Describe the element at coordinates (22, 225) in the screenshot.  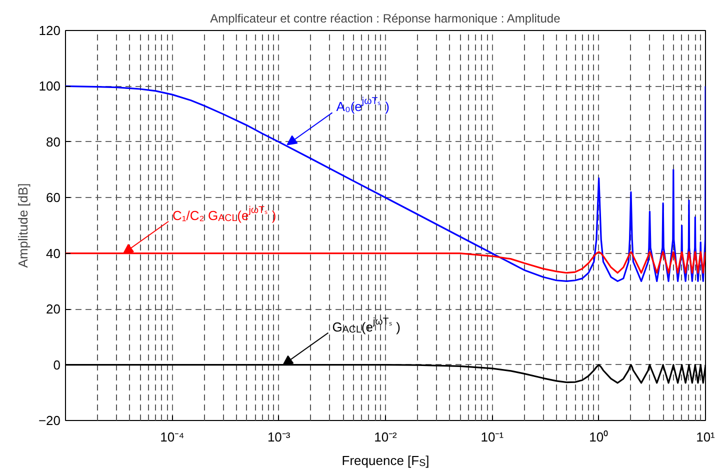
I see `y-axis-title: Amplitude [dB]` at that location.